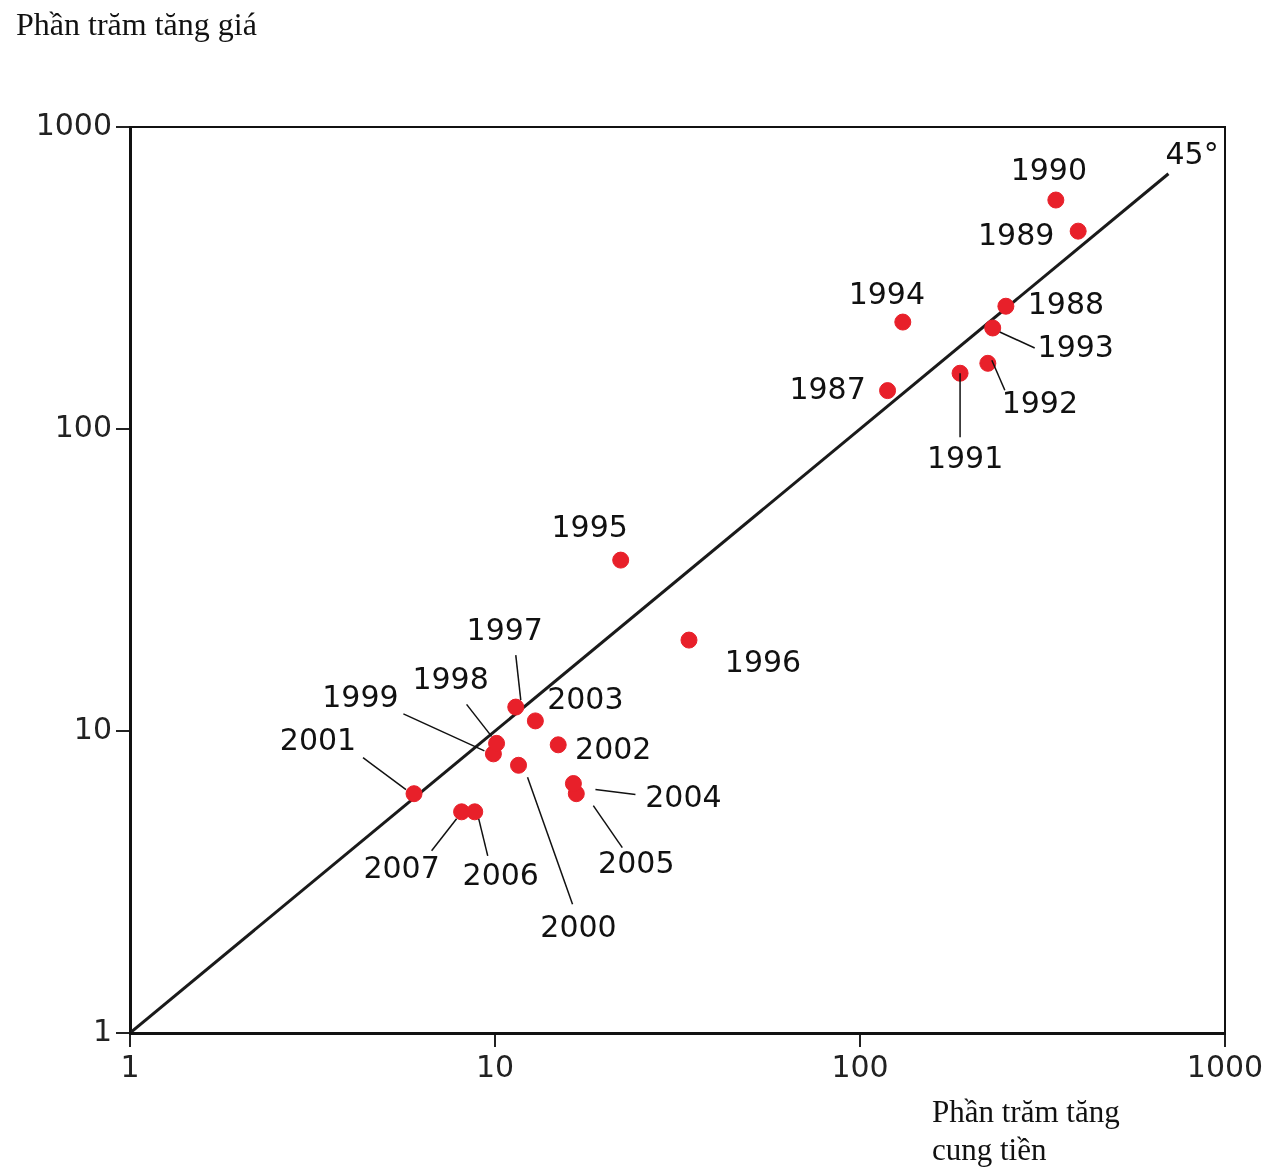 This screenshot has height=1174, width=1271. Describe the element at coordinates (1026, 1131) in the screenshot. I see `x-axis-title: Phần trăm tăng cung tiền` at that location.